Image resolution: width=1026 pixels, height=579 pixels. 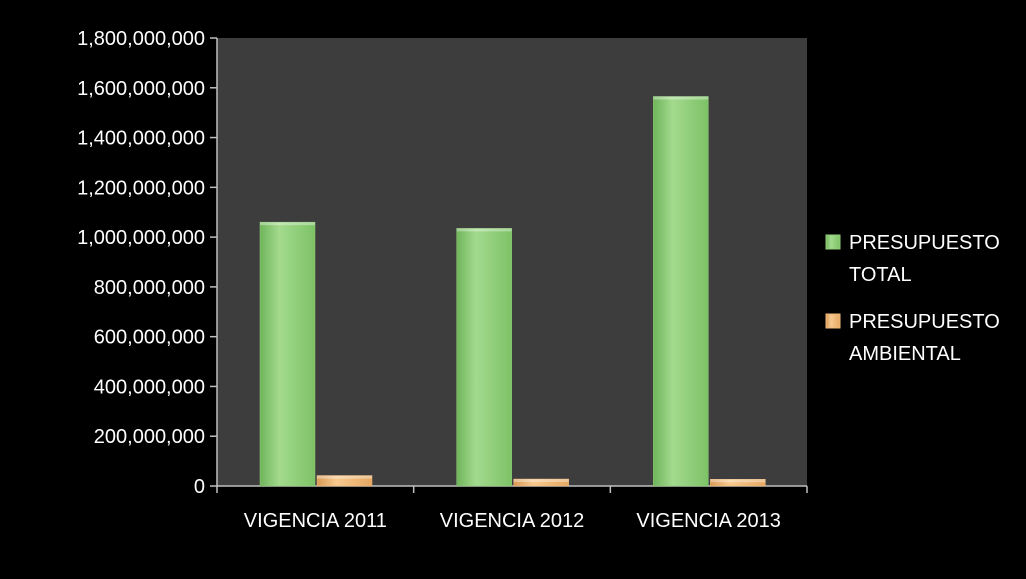 What do you see at coordinates (141, 139) in the screenshot?
I see `y-tick-label: 1,400,000,000` at bounding box center [141, 139].